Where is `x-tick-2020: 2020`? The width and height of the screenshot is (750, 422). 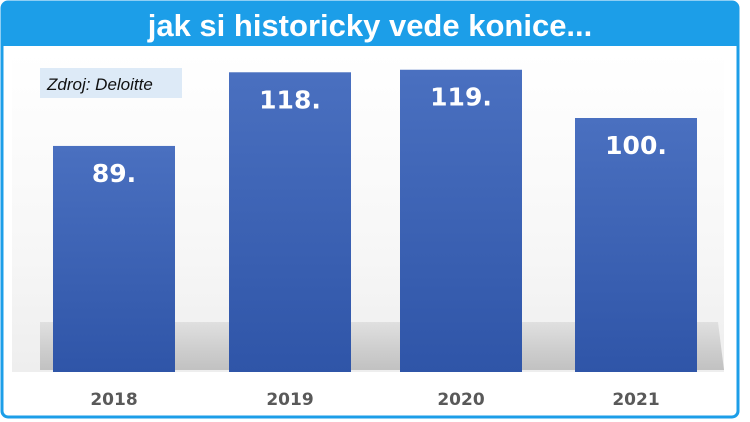 x-tick-2020: 2020 is located at coordinates (460, 400).